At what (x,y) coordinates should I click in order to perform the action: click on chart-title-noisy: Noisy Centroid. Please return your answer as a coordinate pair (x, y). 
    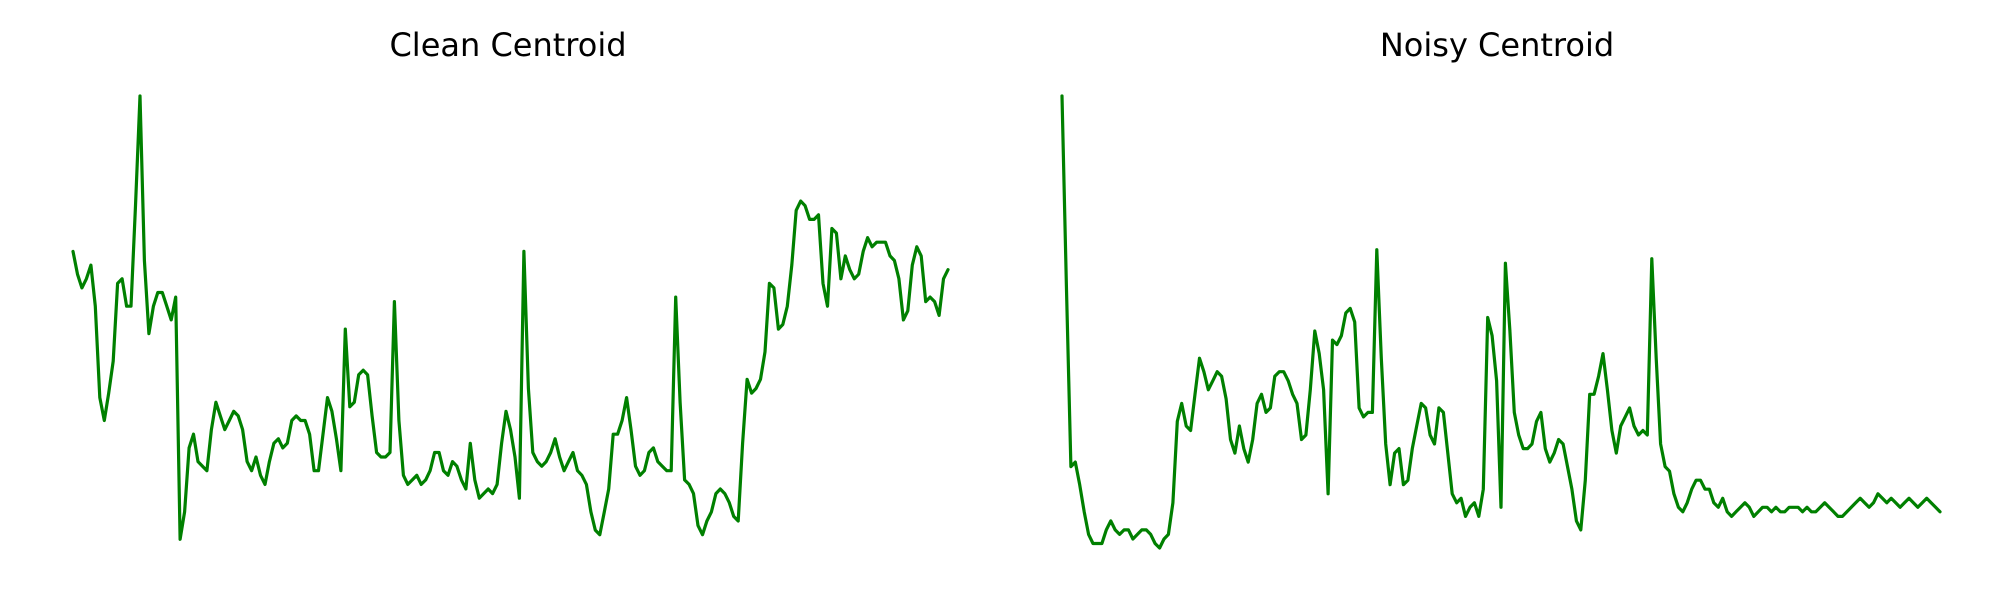
    Looking at the image, I should click on (1497, 45).